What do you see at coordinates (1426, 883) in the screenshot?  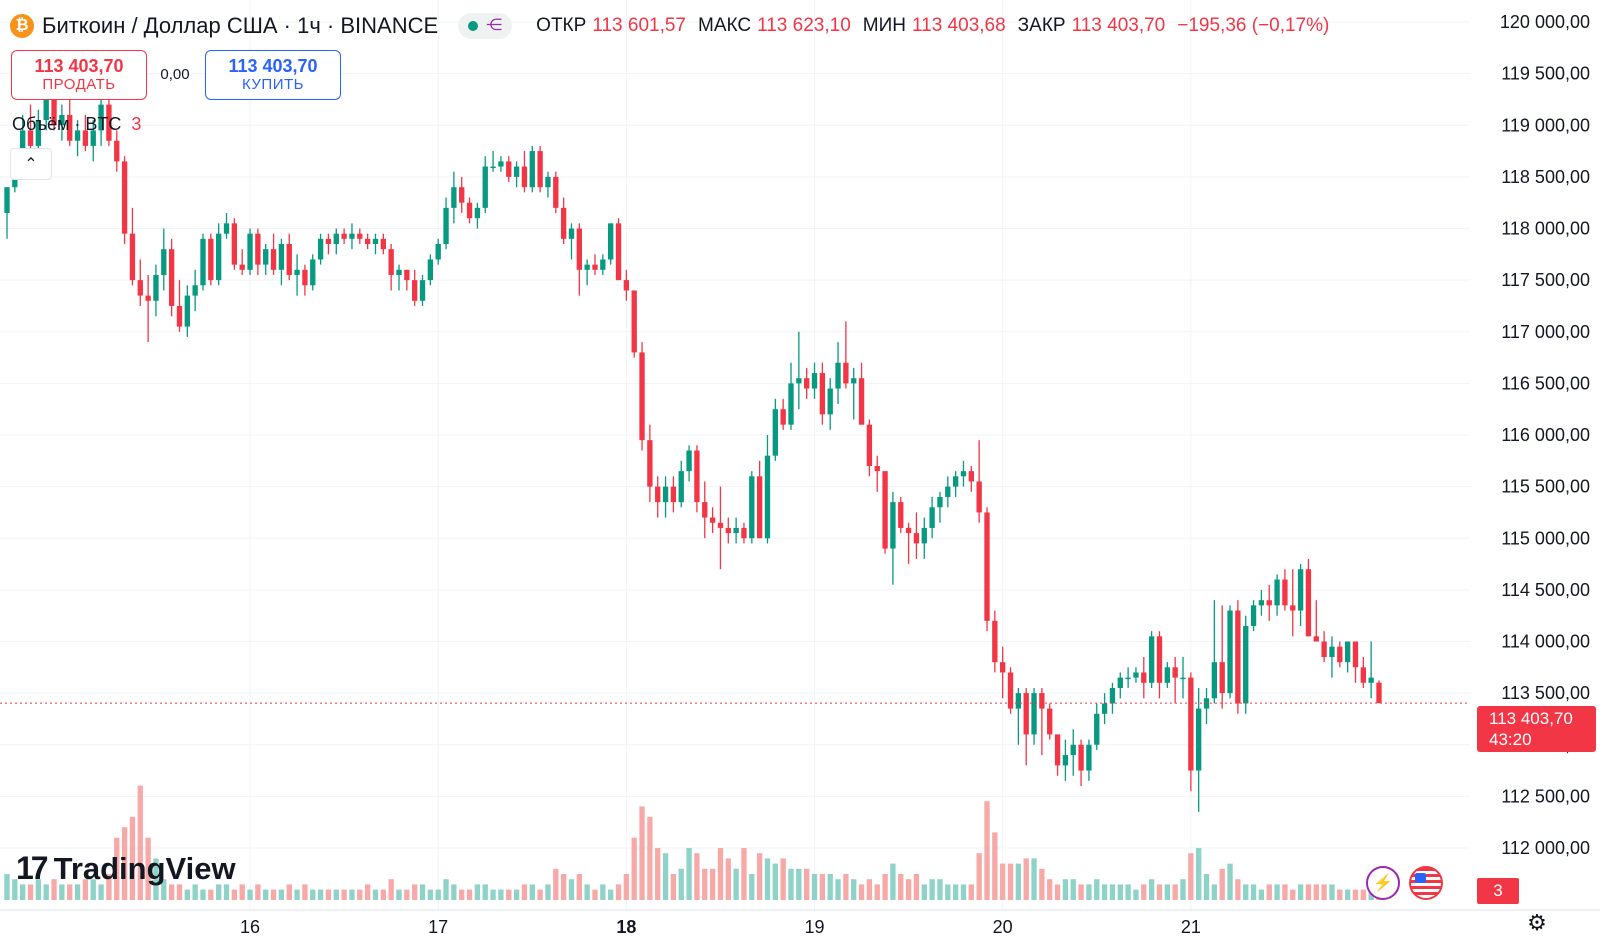 I see `us-flag-icon` at bounding box center [1426, 883].